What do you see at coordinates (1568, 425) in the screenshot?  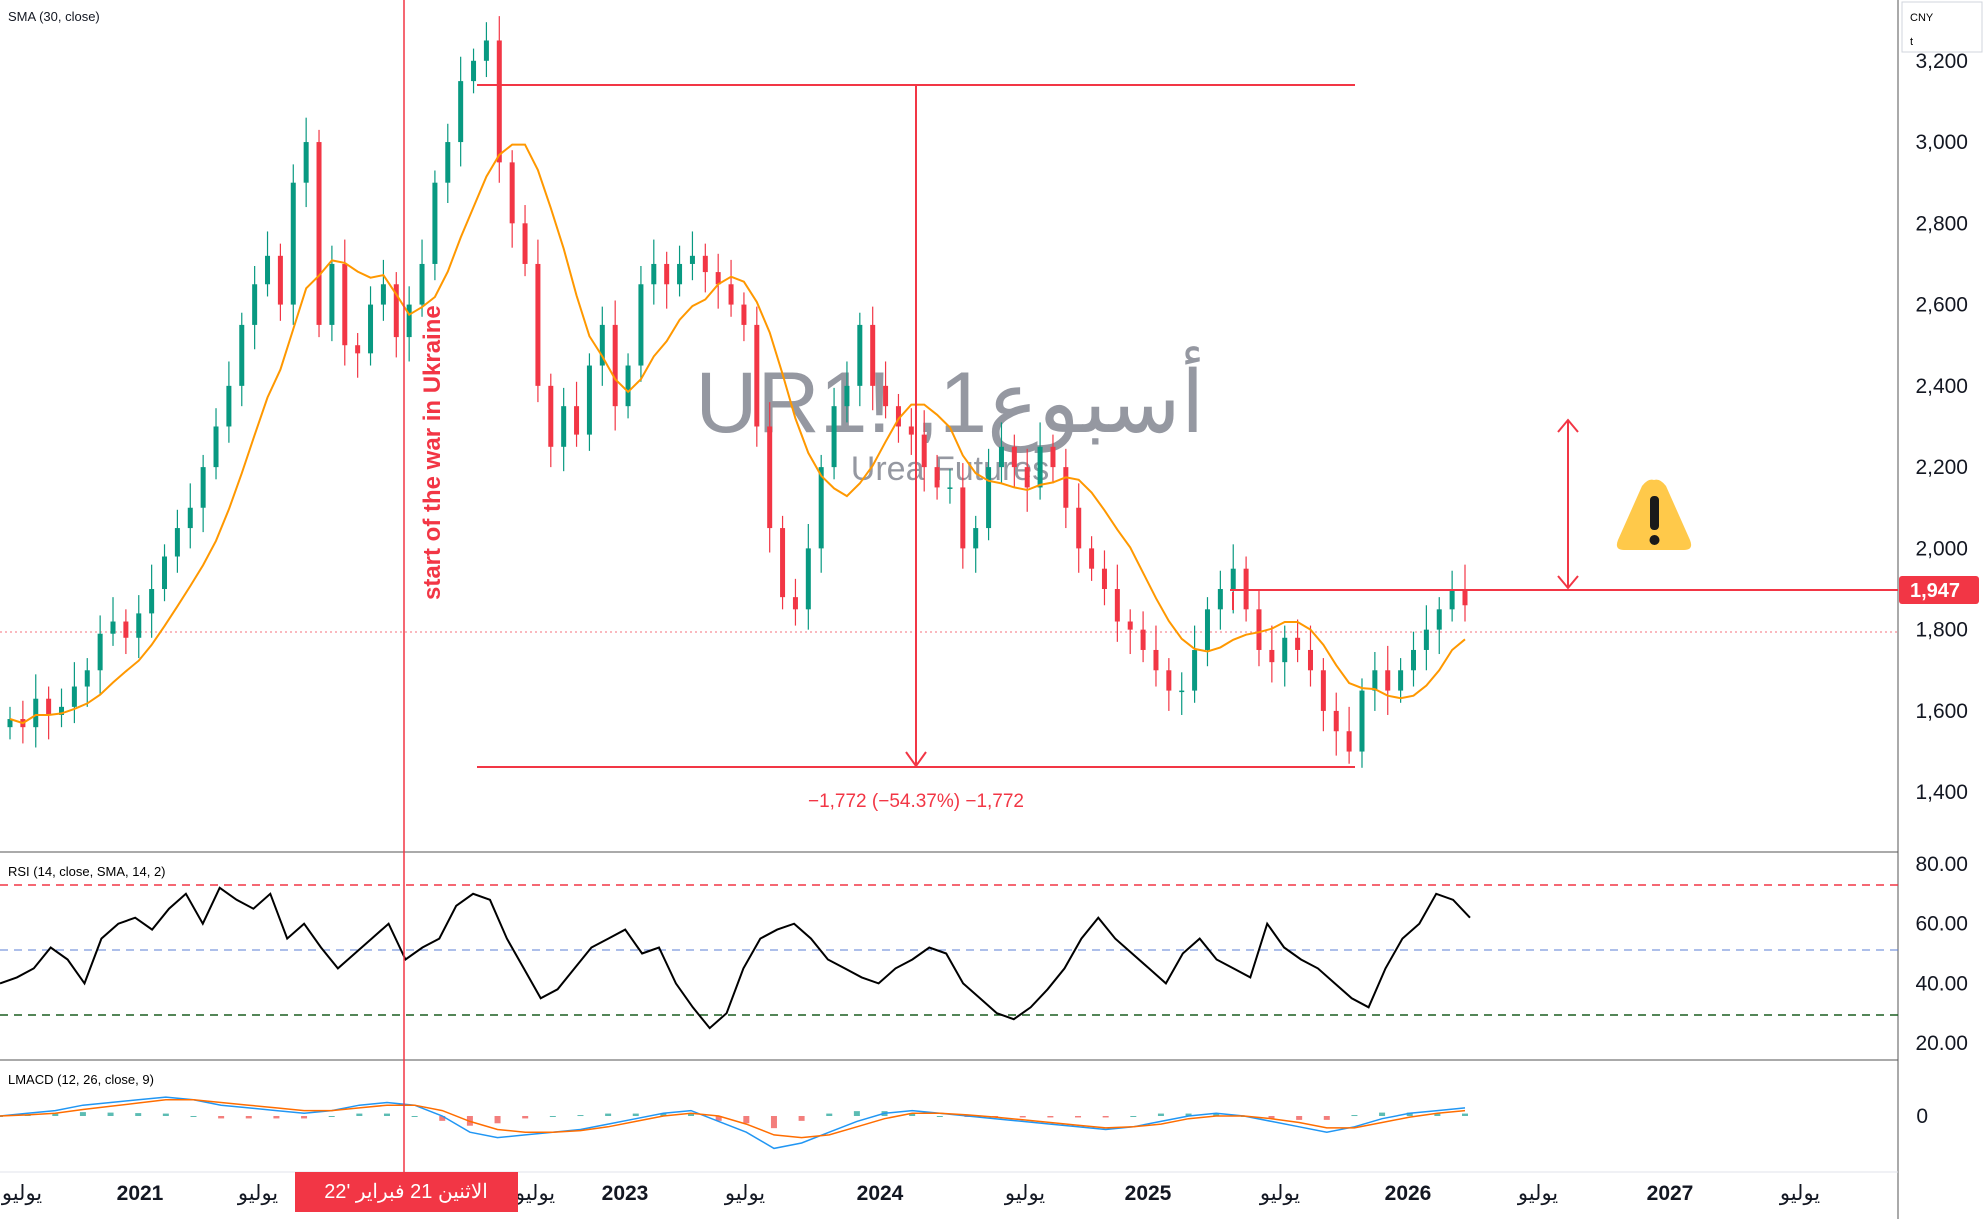 I see `double-arrow-head-up` at bounding box center [1568, 425].